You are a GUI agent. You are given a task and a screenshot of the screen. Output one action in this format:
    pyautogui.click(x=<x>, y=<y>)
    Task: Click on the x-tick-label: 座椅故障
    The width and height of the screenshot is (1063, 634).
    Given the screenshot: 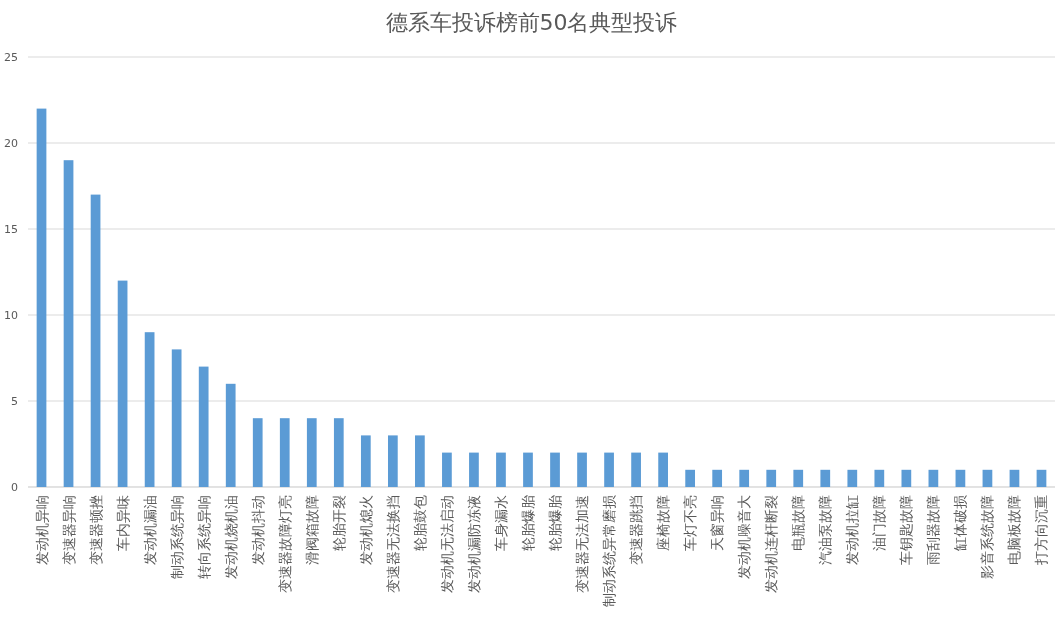 What is the action you would take?
    pyautogui.click(x=663, y=523)
    